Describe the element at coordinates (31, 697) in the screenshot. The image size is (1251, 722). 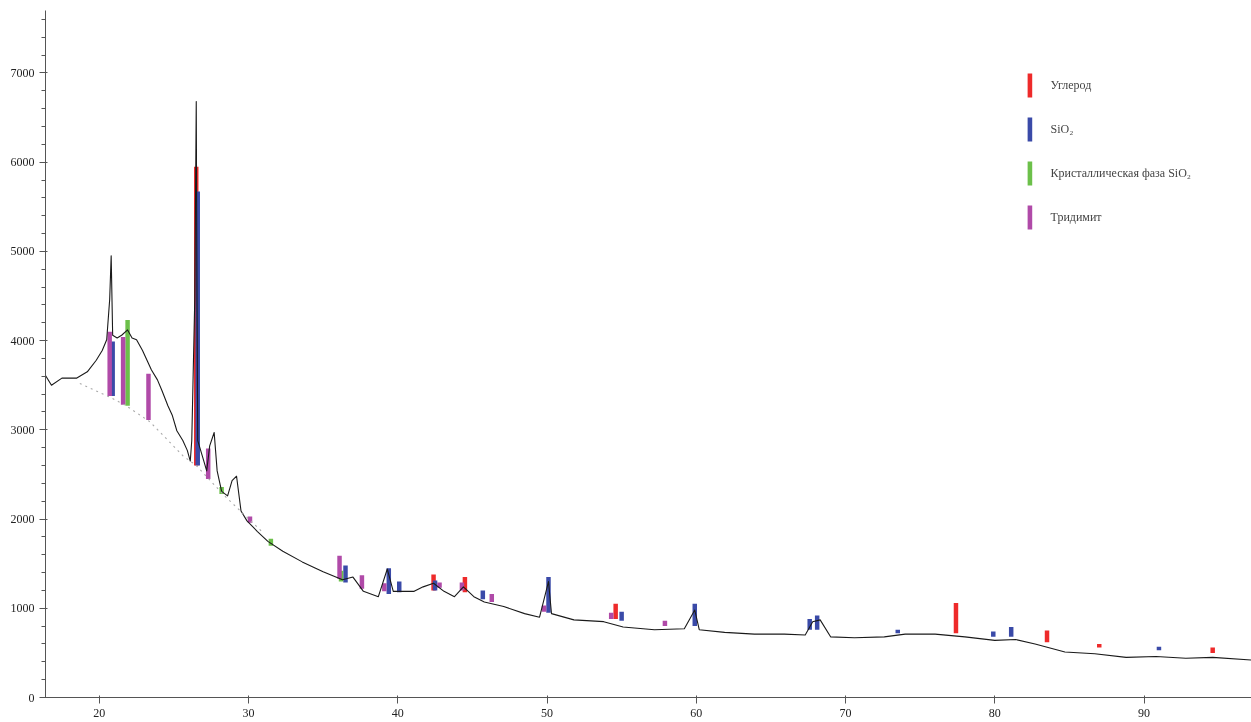
I see `y-tick-label: 0` at that location.